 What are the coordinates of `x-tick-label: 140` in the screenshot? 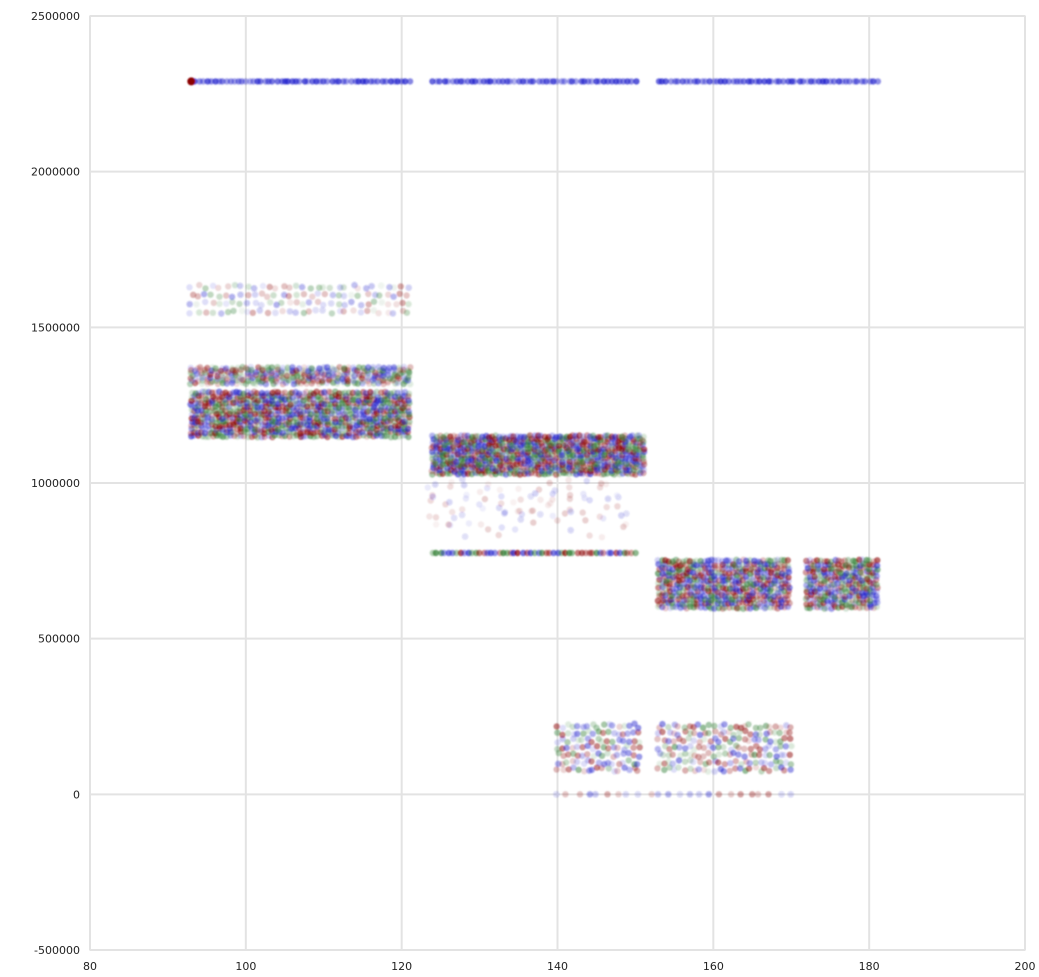 It's located at (557, 966).